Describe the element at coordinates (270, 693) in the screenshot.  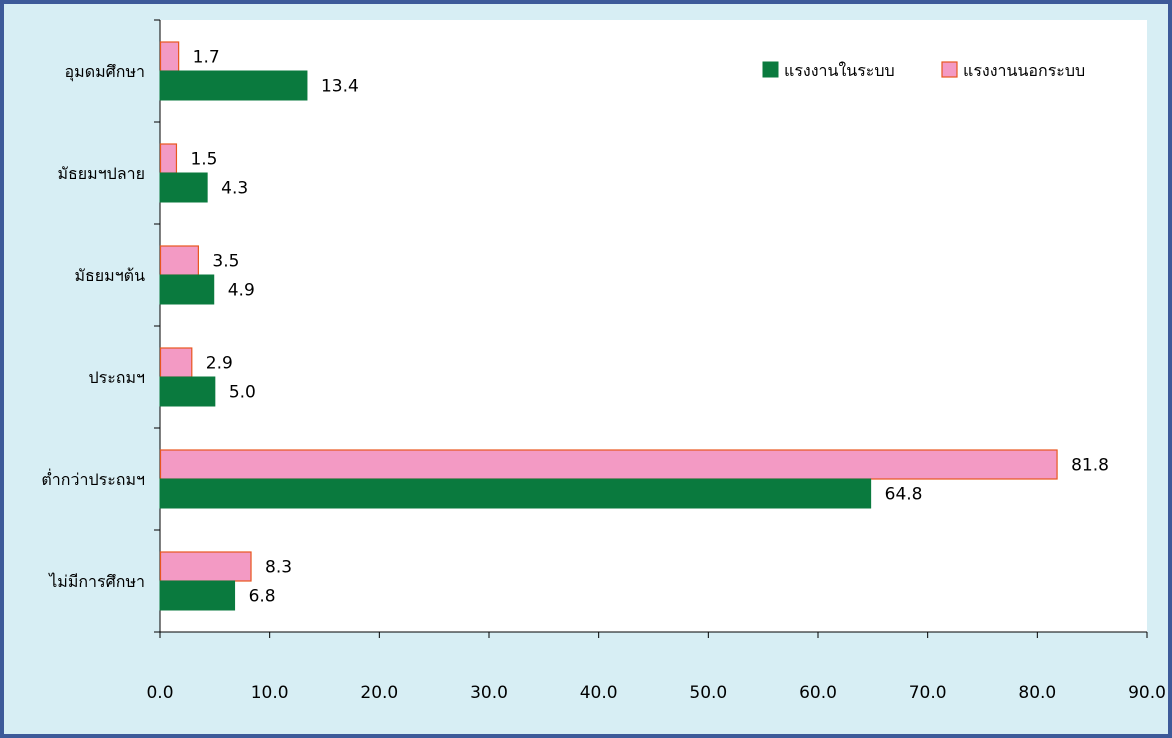
I see `x-tick-label: 10.0` at that location.